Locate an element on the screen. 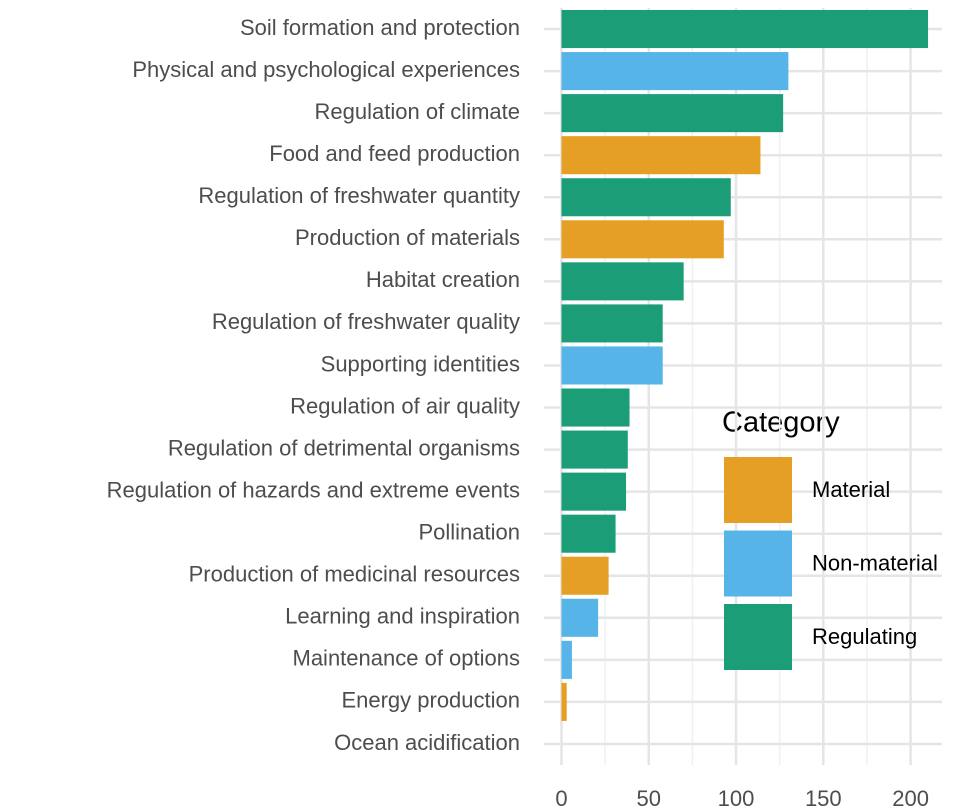 The width and height of the screenshot is (969, 811). y-tick-label: Regulation of freshwater quantity is located at coordinates (359, 195).